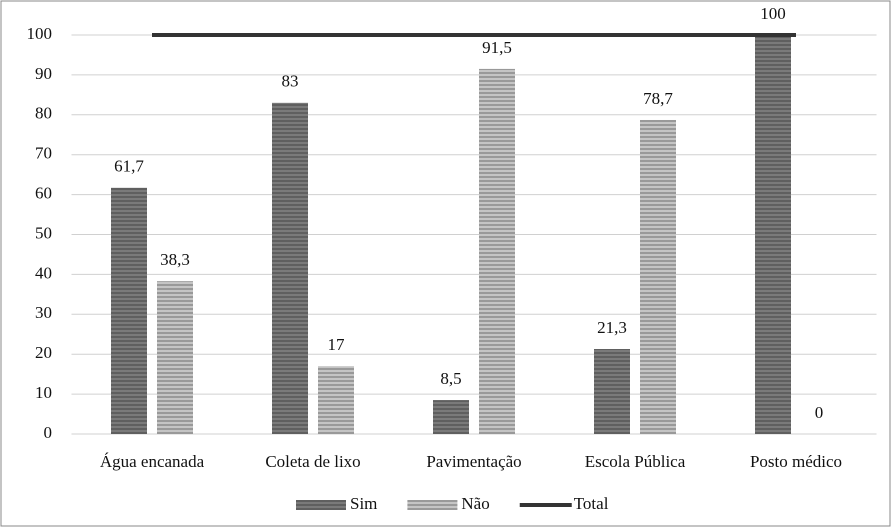 The width and height of the screenshot is (891, 527). Describe the element at coordinates (48, 432) in the screenshot. I see `y-tick-label: 0` at that location.